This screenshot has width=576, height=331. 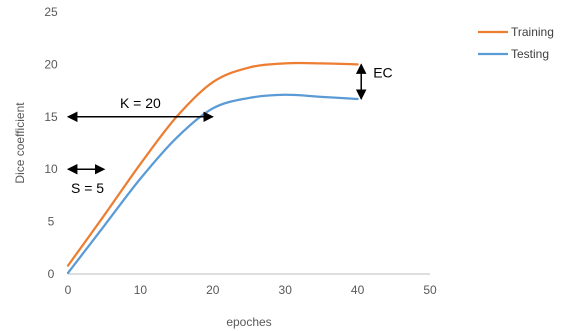 What do you see at coordinates (141, 290) in the screenshot?
I see `x-tick-label: 10` at bounding box center [141, 290].